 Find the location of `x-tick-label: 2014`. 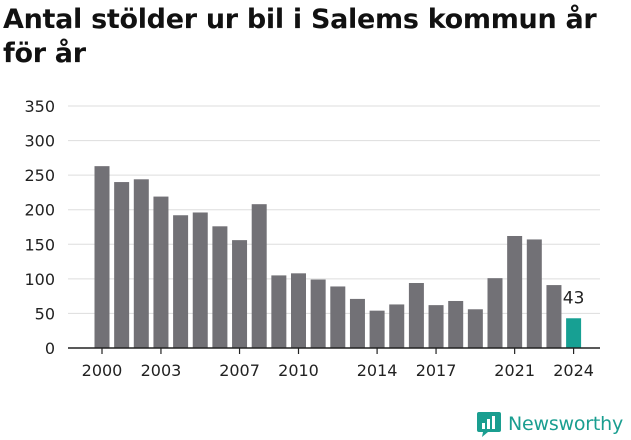

x-tick-label: 2014 is located at coordinates (377, 370).